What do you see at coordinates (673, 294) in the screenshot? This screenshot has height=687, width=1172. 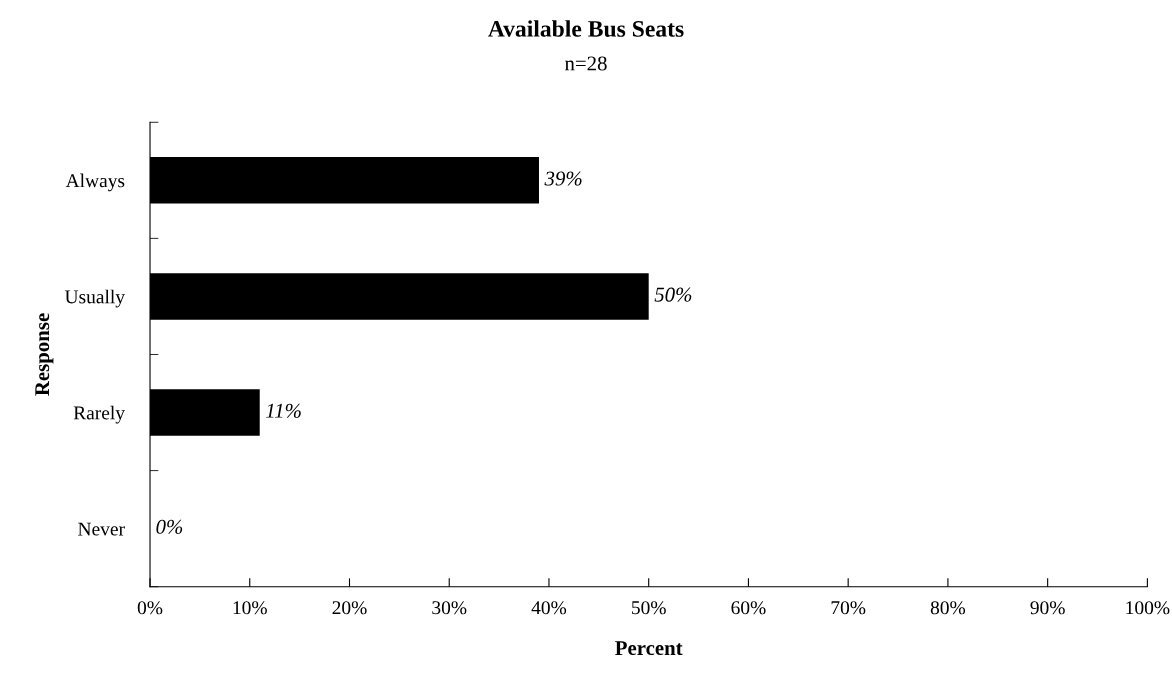 I see `data-label: 50%` at bounding box center [673, 294].